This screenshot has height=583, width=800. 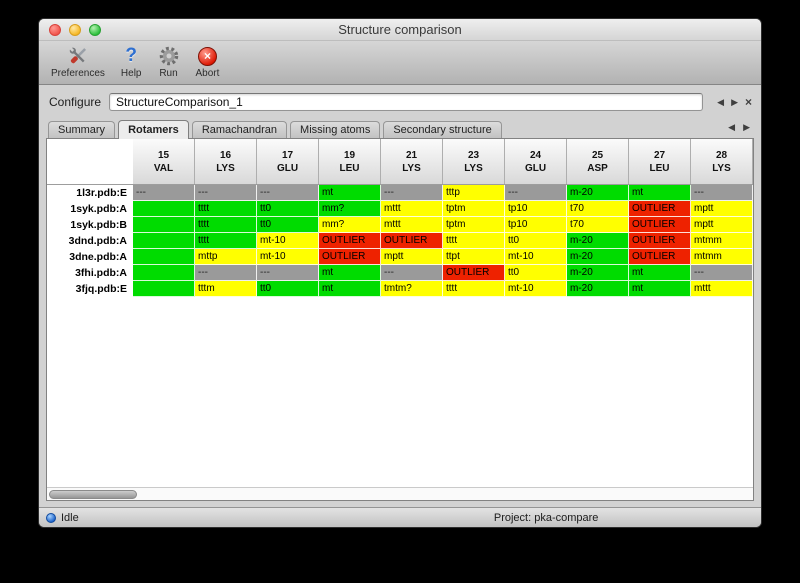 I want to click on abort-button: × Abort, so click(x=208, y=61).